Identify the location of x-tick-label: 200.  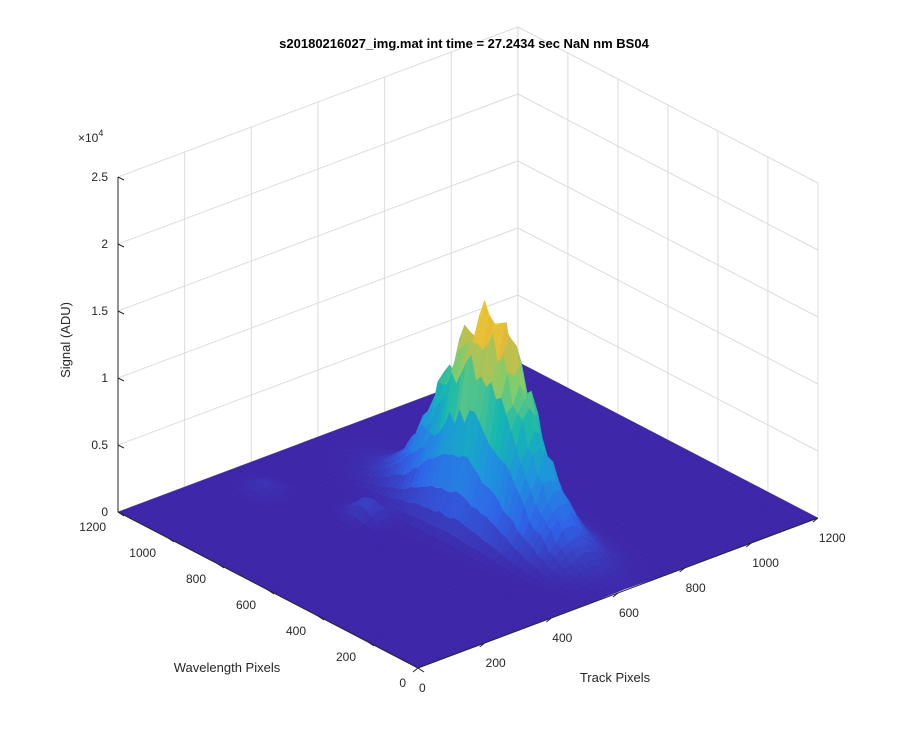
(496, 663).